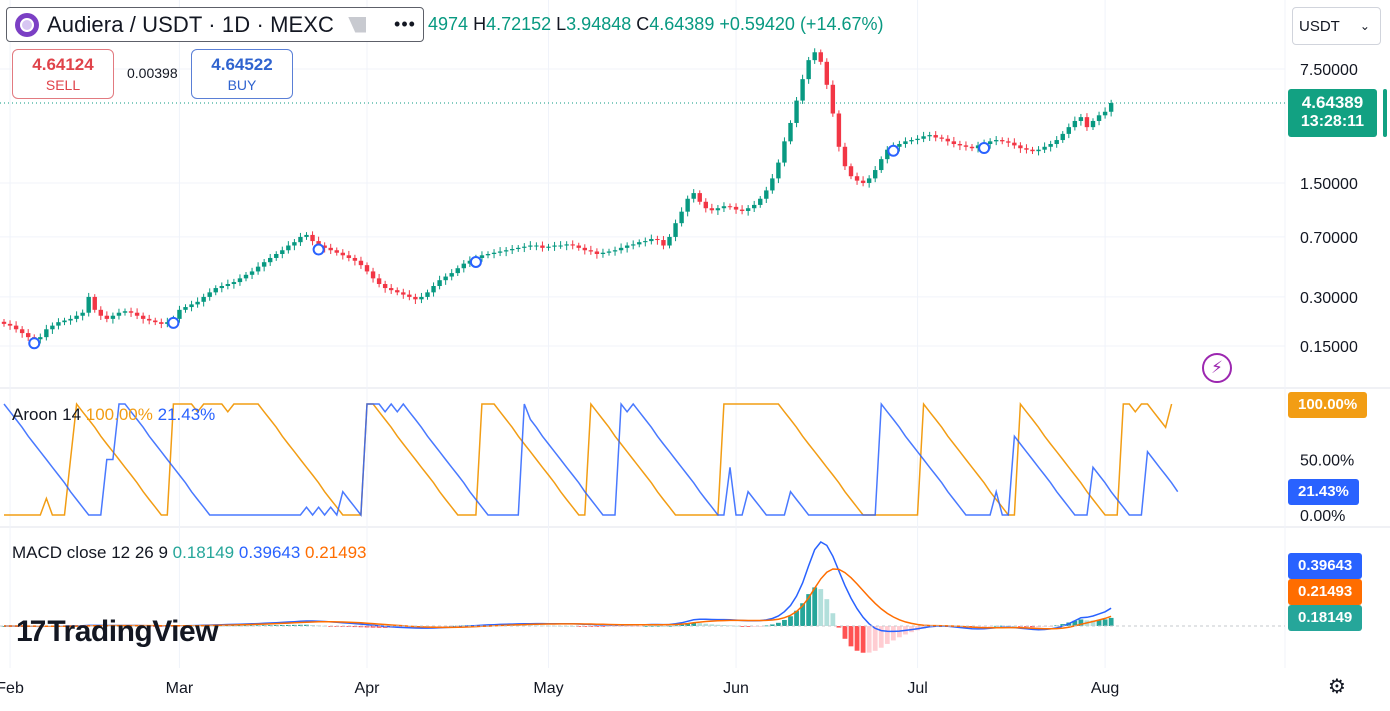 The height and width of the screenshot is (711, 1390). What do you see at coordinates (63, 74) in the screenshot?
I see `sell-button: 4.64124 SELL` at bounding box center [63, 74].